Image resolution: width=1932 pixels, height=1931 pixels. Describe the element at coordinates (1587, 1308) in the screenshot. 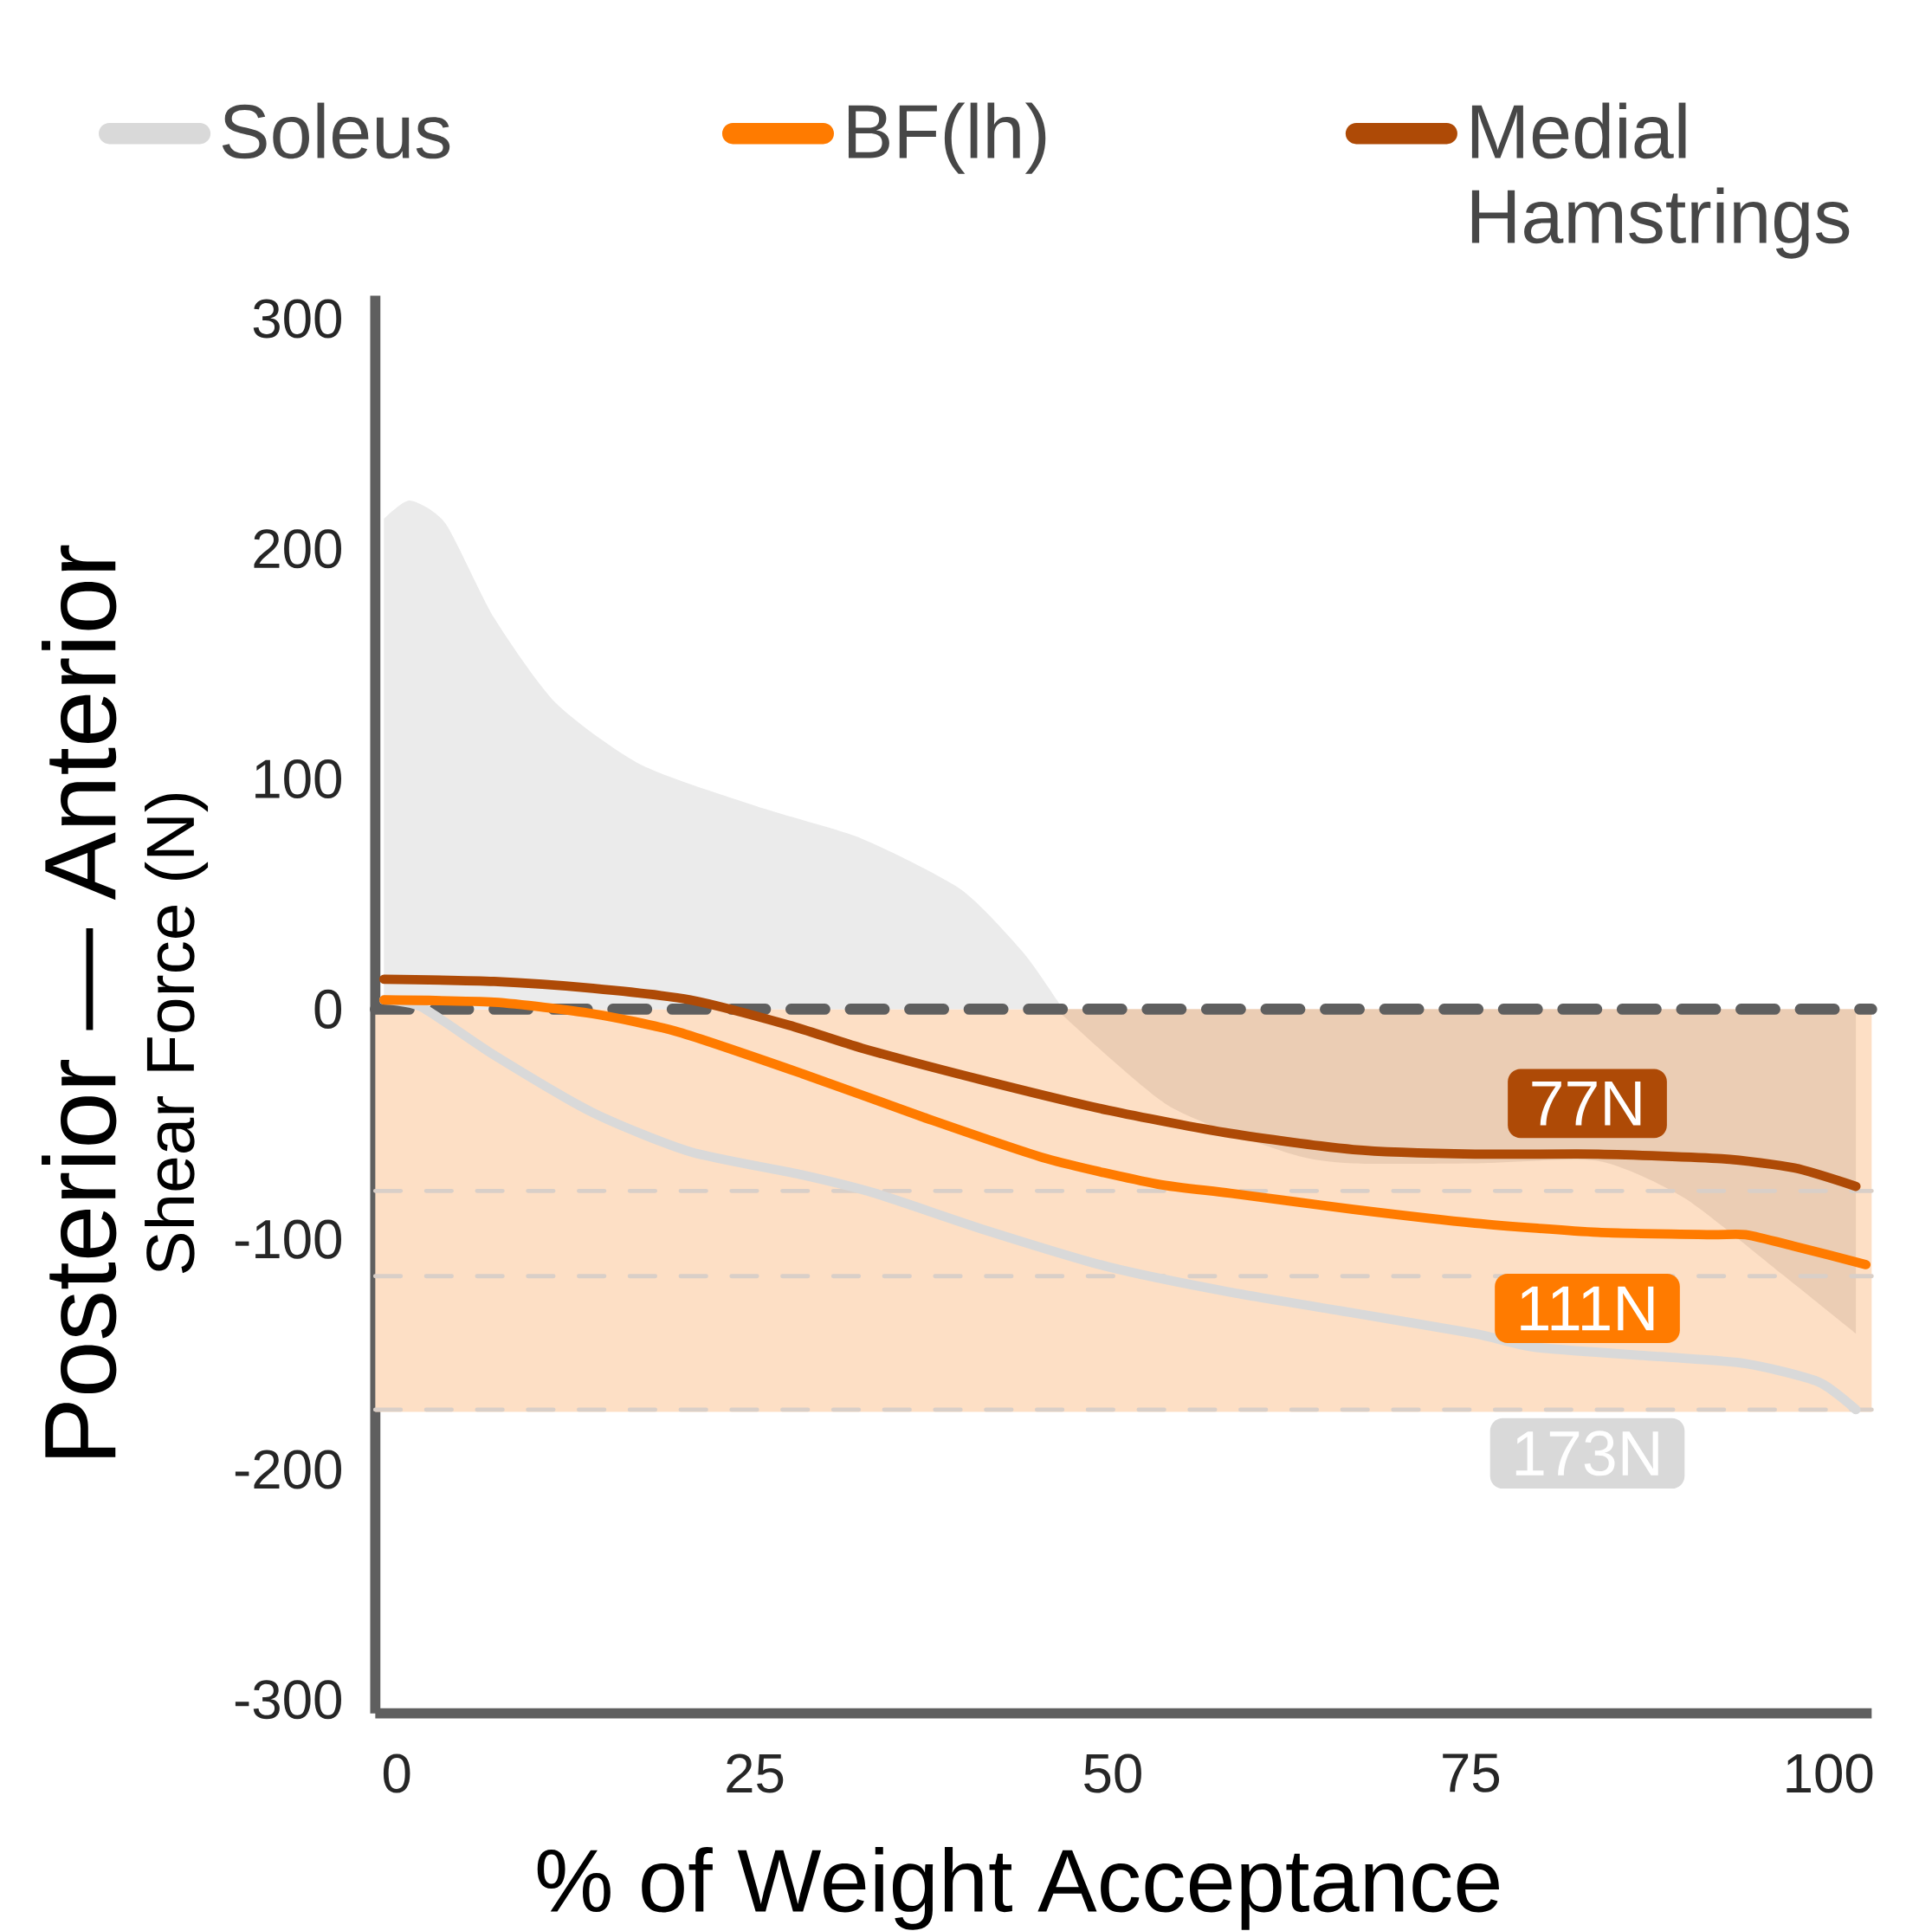

I see `annotation: 111N` at that location.